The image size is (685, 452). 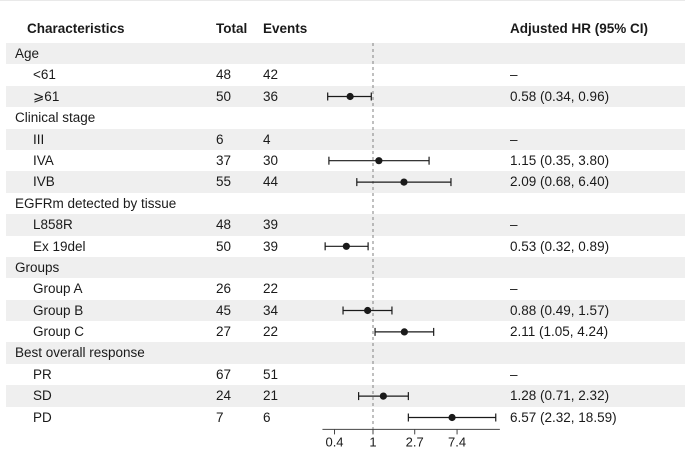 What do you see at coordinates (342, 288) in the screenshot?
I see `table-row: Group A 26 22 –` at bounding box center [342, 288].